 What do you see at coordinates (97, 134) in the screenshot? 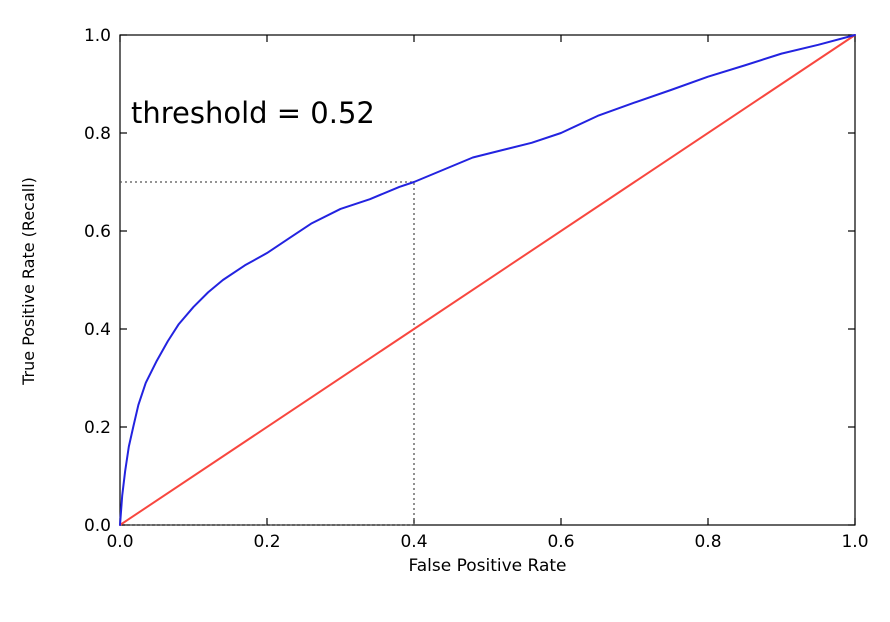
I see `y-tick-label: 0.8` at bounding box center [97, 134].